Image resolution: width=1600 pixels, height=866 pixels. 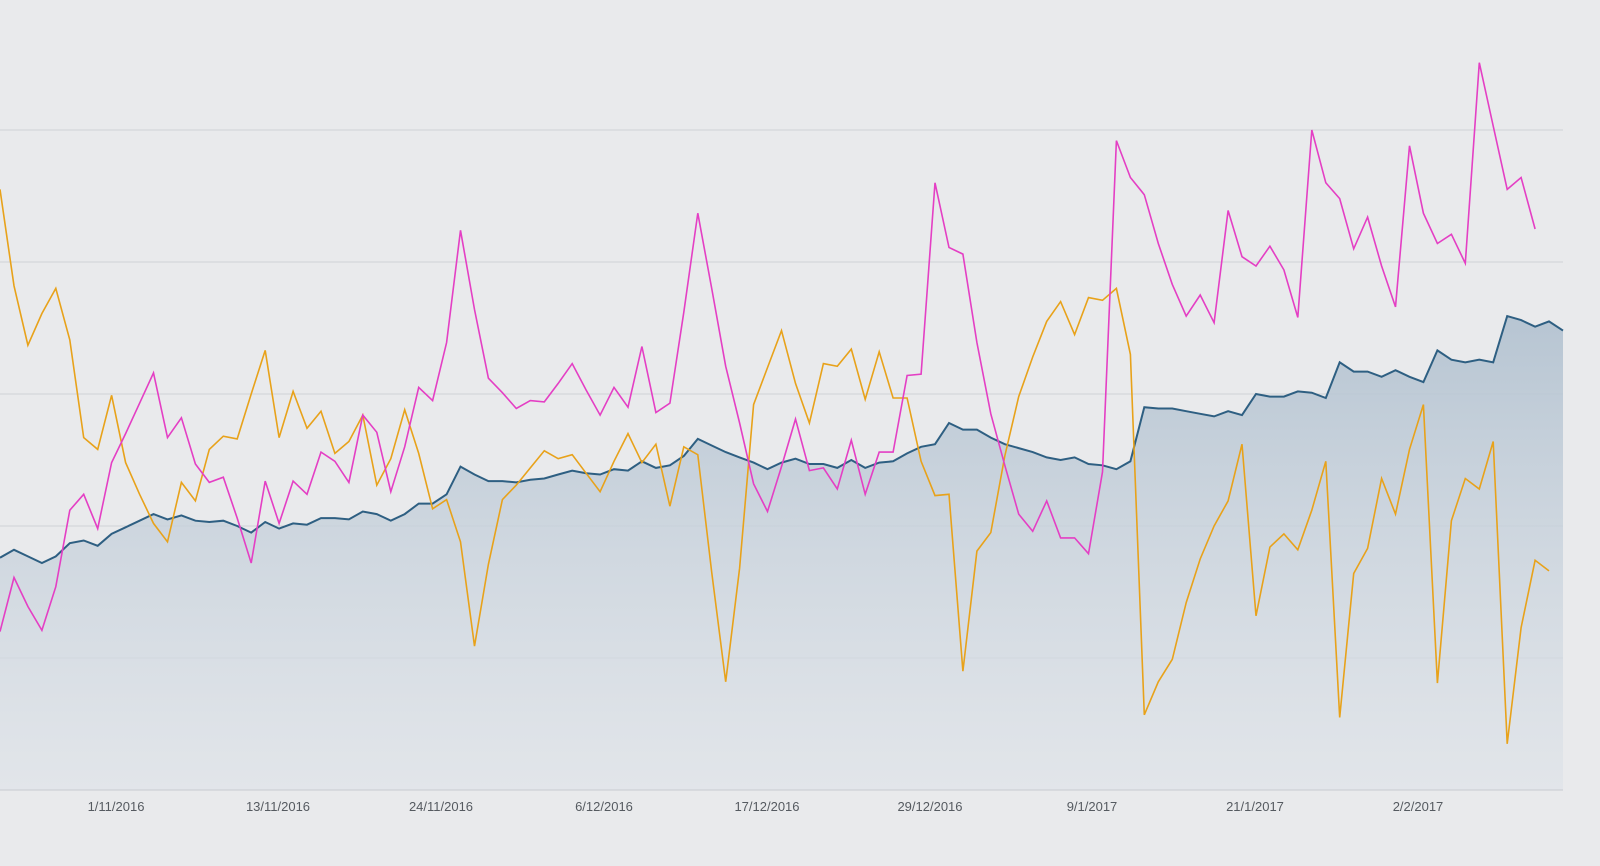 What do you see at coordinates (604, 806) in the screenshot?
I see `x-tick-label: 6/12/2016` at bounding box center [604, 806].